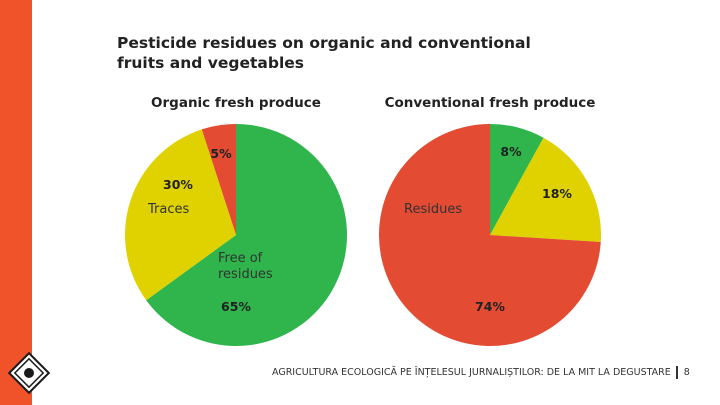  Describe the element at coordinates (686, 372) in the screenshot. I see `page-number: 8` at that location.